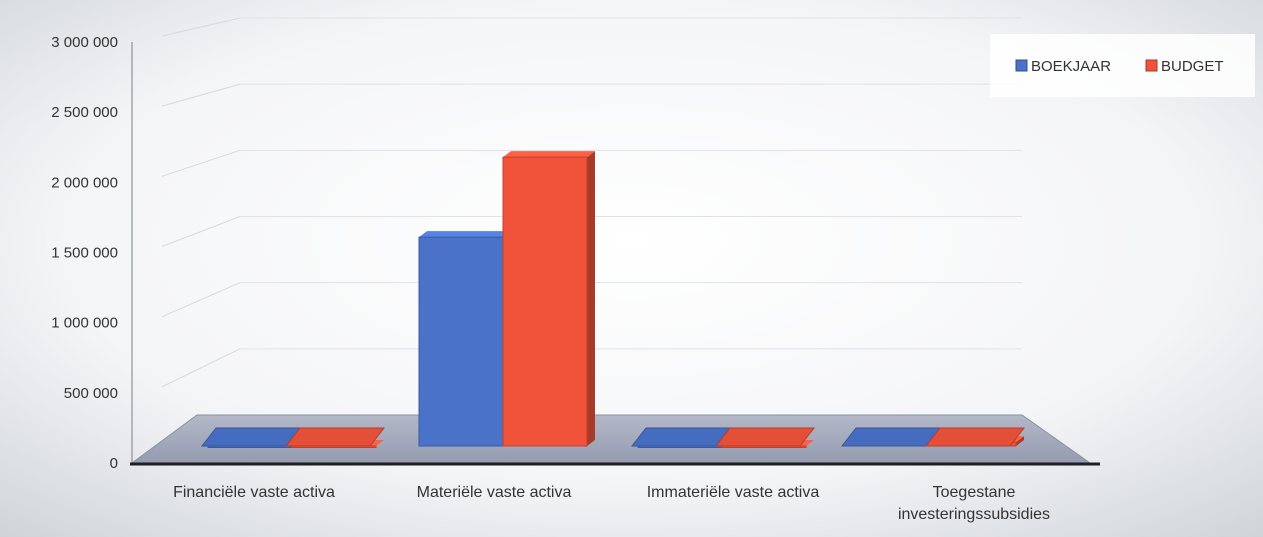  I want to click on y-tick-label: 2 500 000, so click(84, 112).